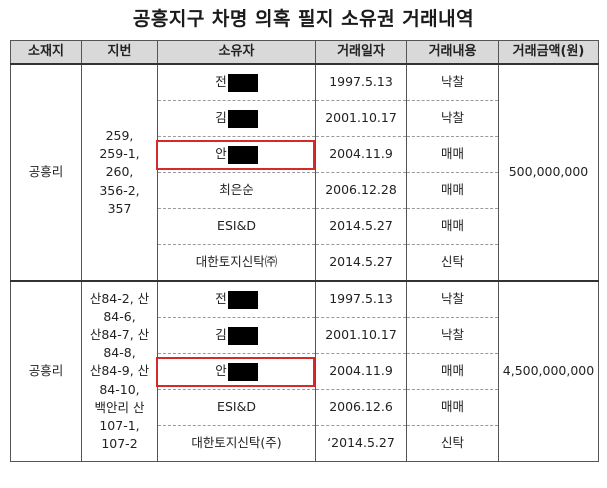  I want to click on header-lot: 지번, so click(119, 52).